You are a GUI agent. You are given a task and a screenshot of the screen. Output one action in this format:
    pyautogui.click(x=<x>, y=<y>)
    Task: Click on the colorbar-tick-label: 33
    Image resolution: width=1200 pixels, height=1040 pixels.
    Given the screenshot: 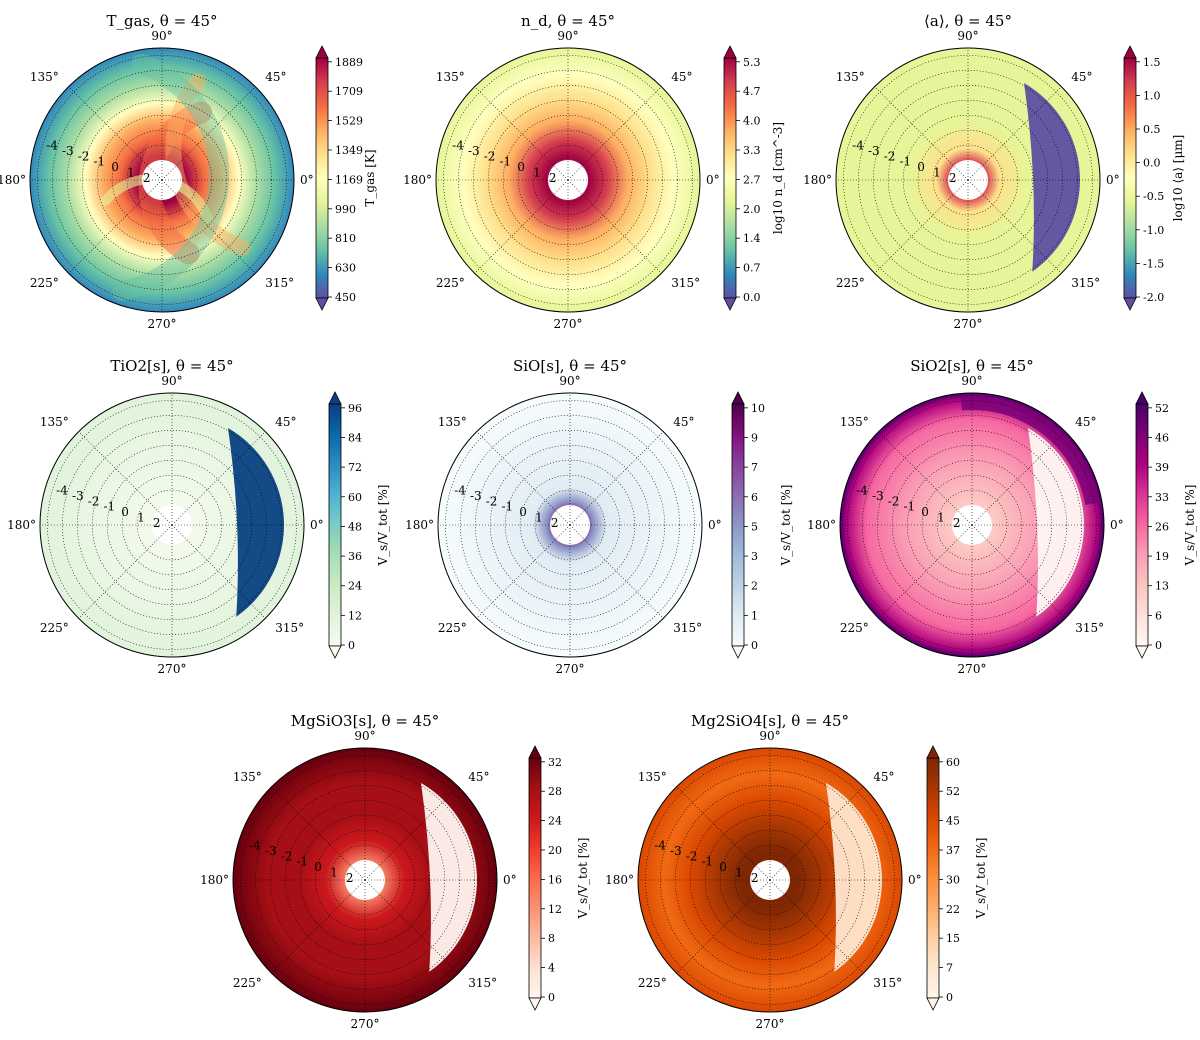 What is the action you would take?
    pyautogui.click(x=1162, y=497)
    